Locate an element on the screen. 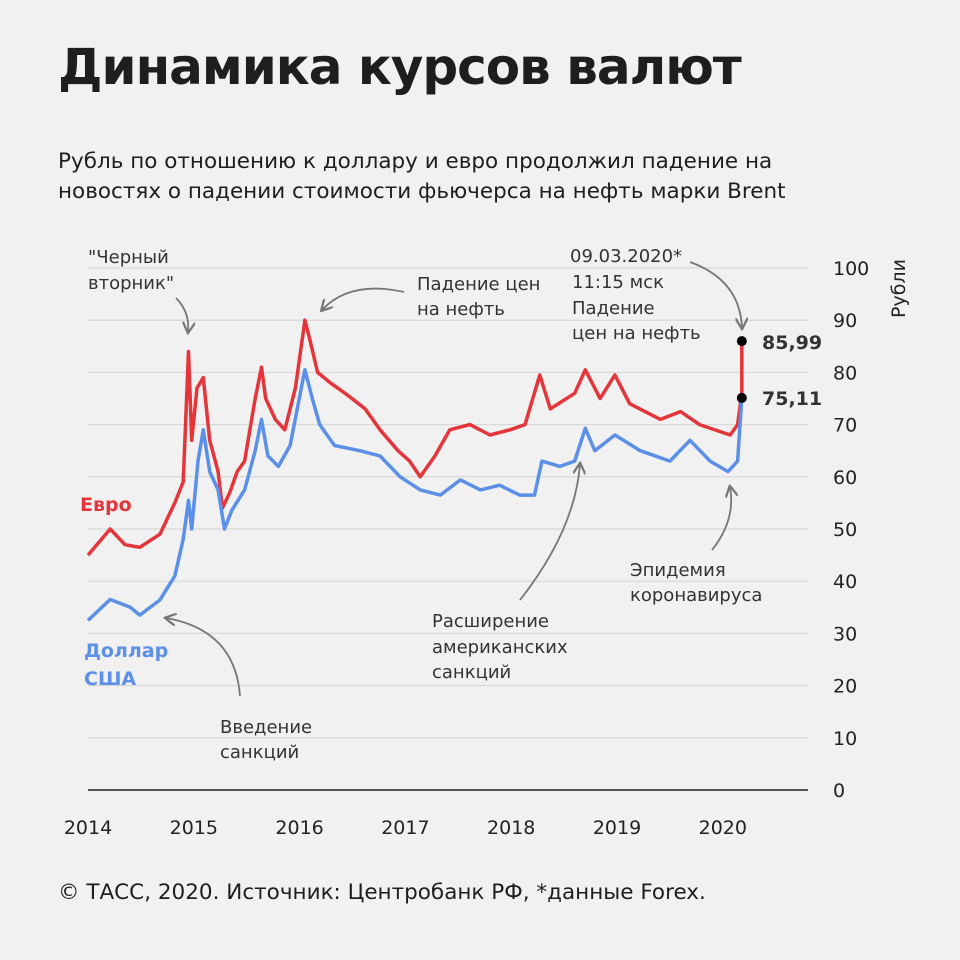  annotation-text: Эпидемия is located at coordinates (678, 570).